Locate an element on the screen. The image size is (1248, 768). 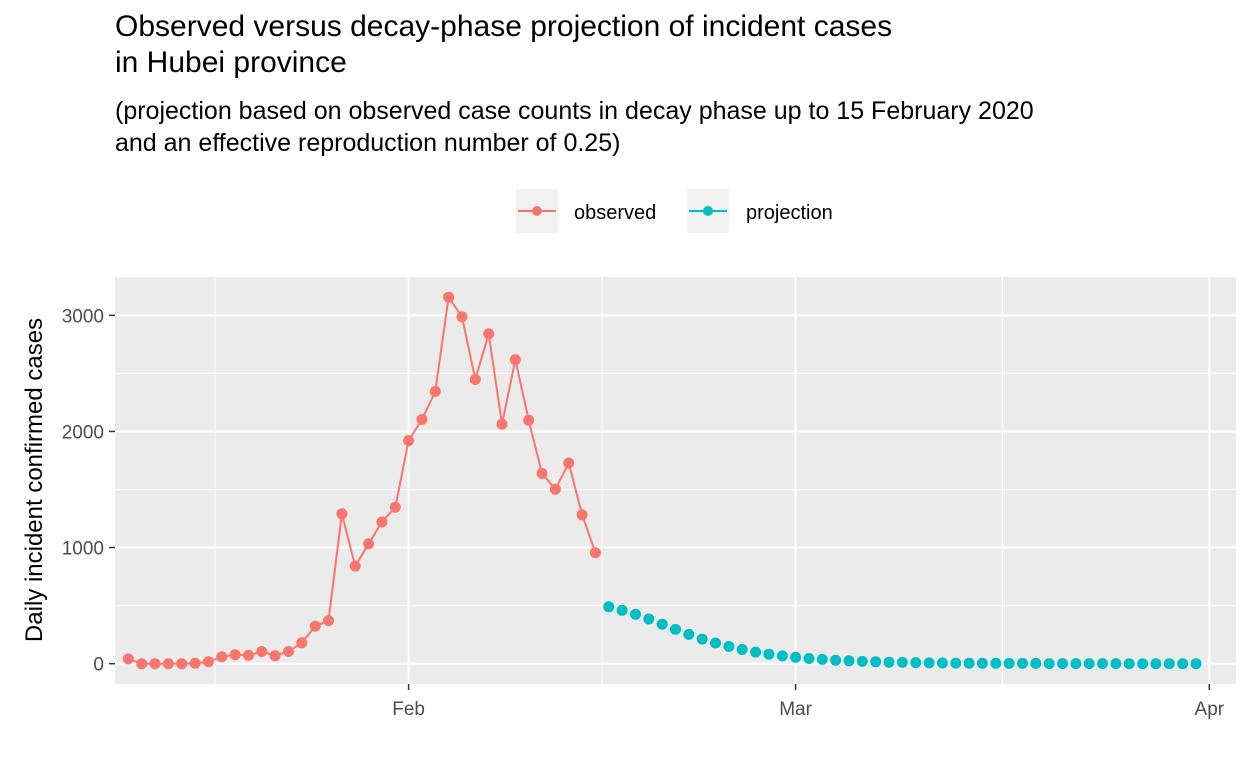
x-tick-label: Mar is located at coordinates (795, 709).